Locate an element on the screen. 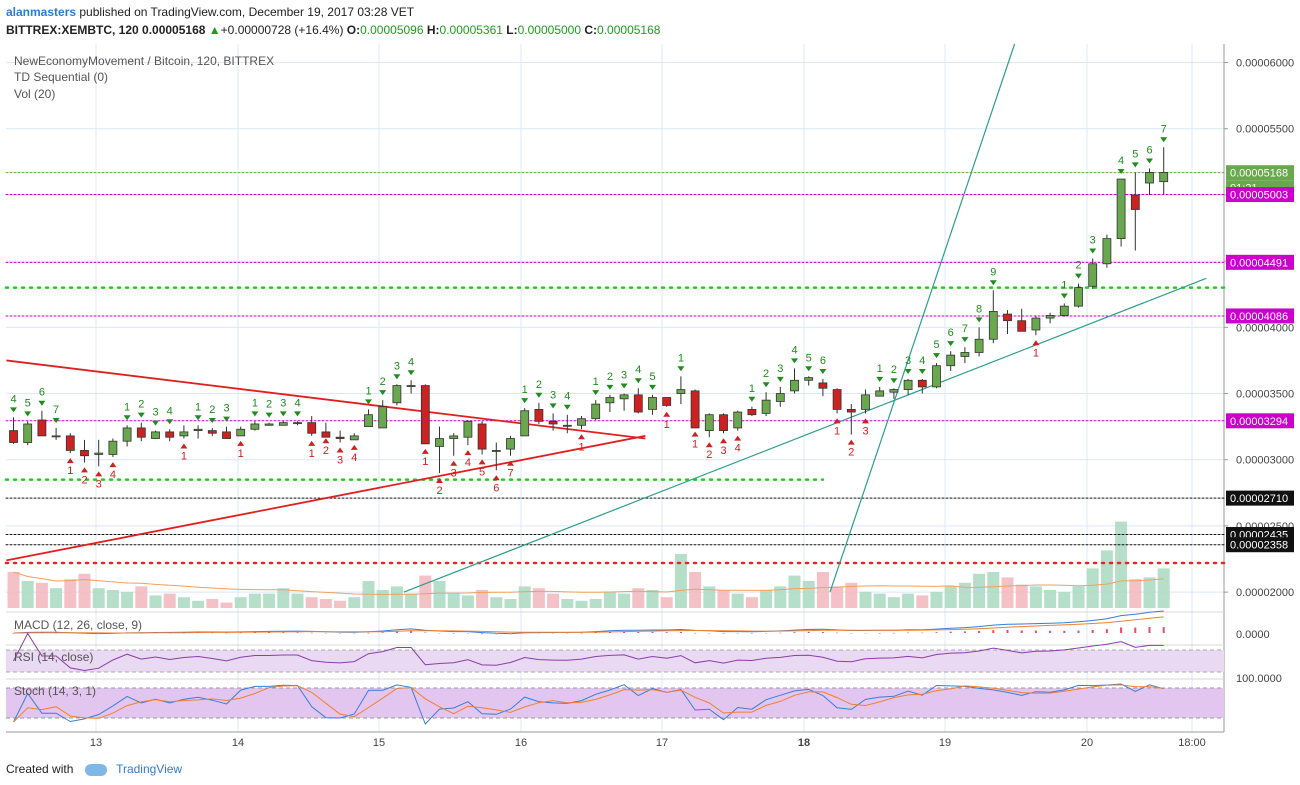  footer: Created with TradingView is located at coordinates (94, 769).